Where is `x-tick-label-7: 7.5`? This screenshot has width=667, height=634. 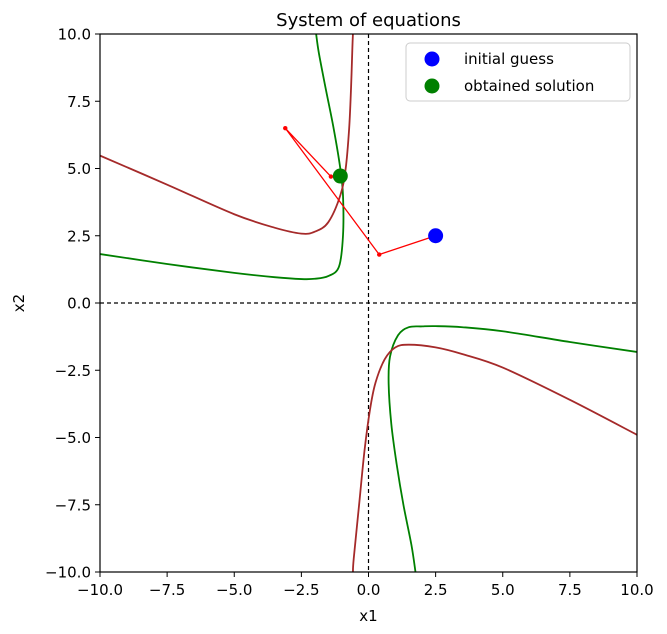
x-tick-label-7: 7.5 is located at coordinates (570, 590).